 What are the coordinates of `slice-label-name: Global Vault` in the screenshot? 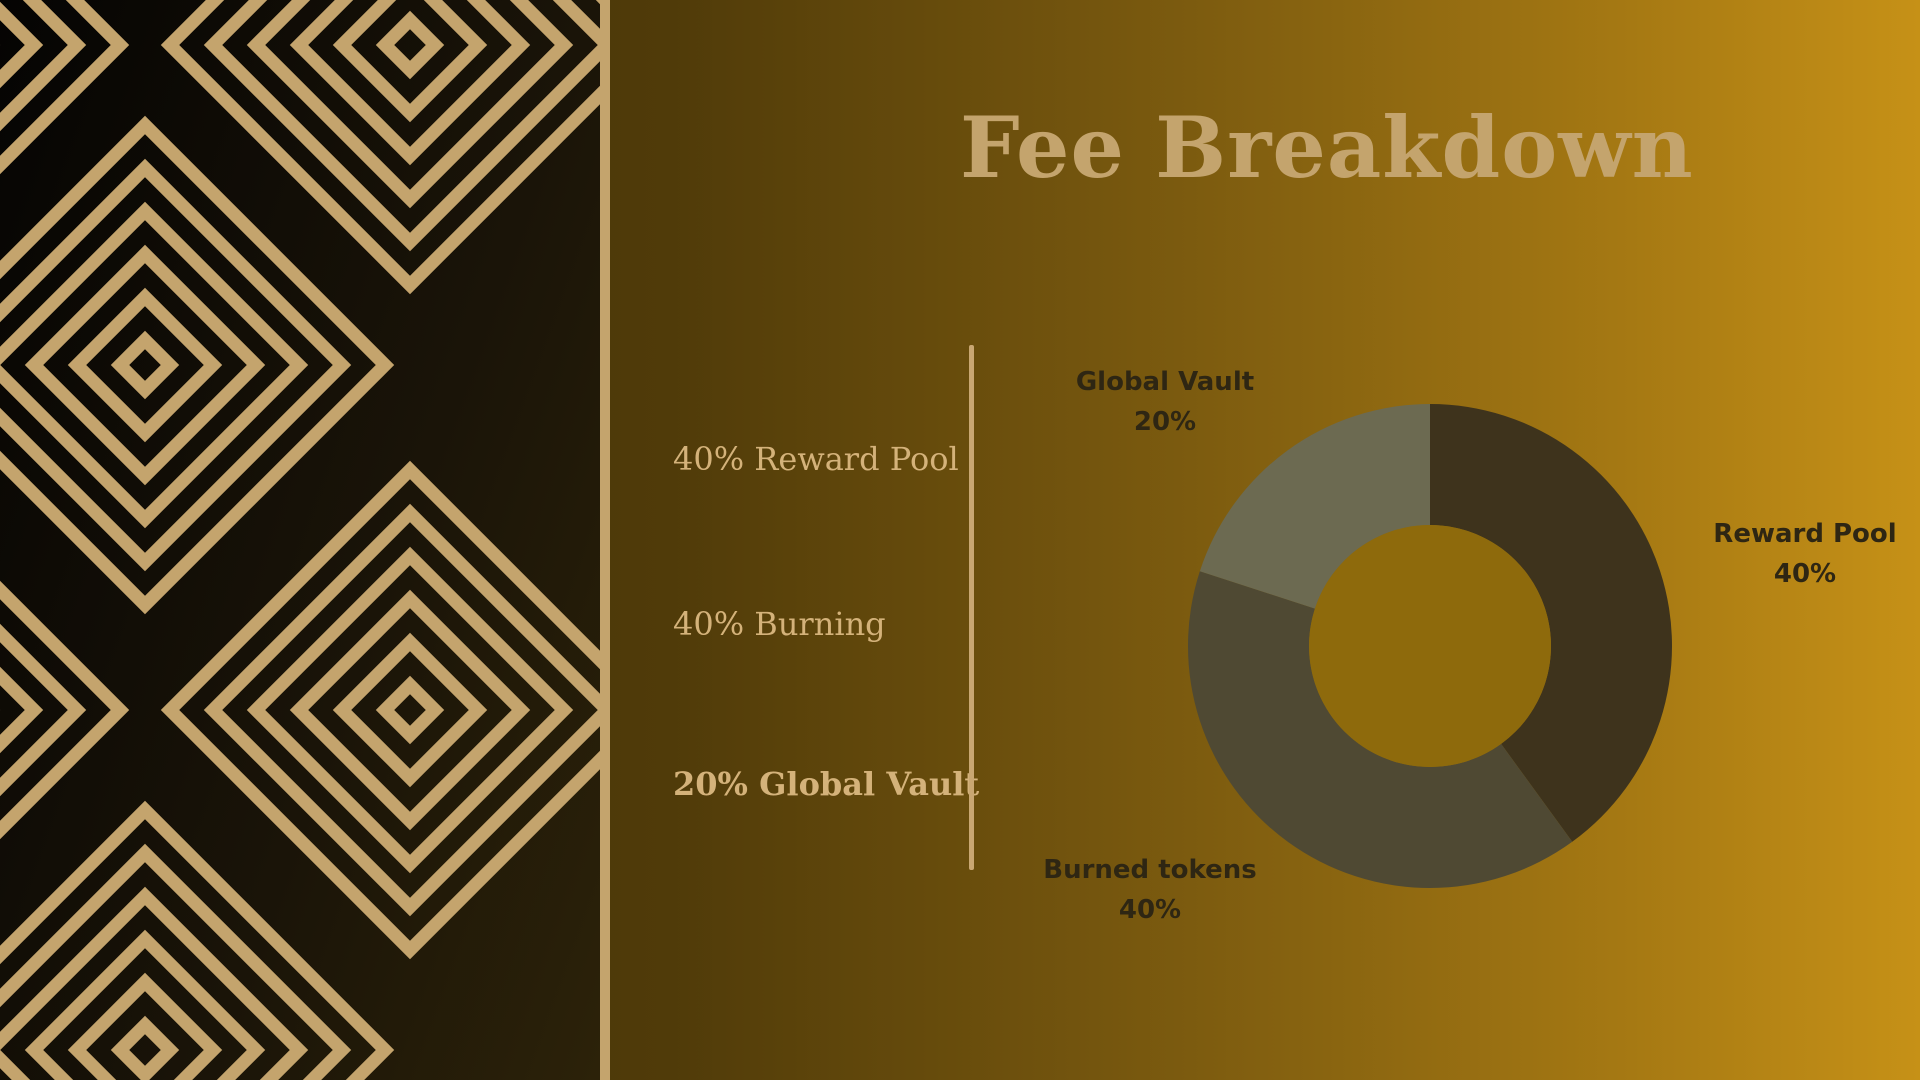 It's located at (1165, 382).